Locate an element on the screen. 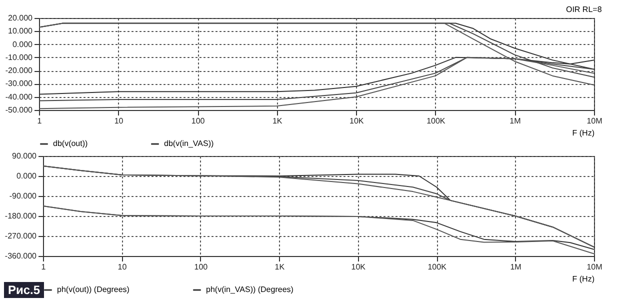 The height and width of the screenshot is (302, 619). chart-title: OIR RL=8 is located at coordinates (584, 9).